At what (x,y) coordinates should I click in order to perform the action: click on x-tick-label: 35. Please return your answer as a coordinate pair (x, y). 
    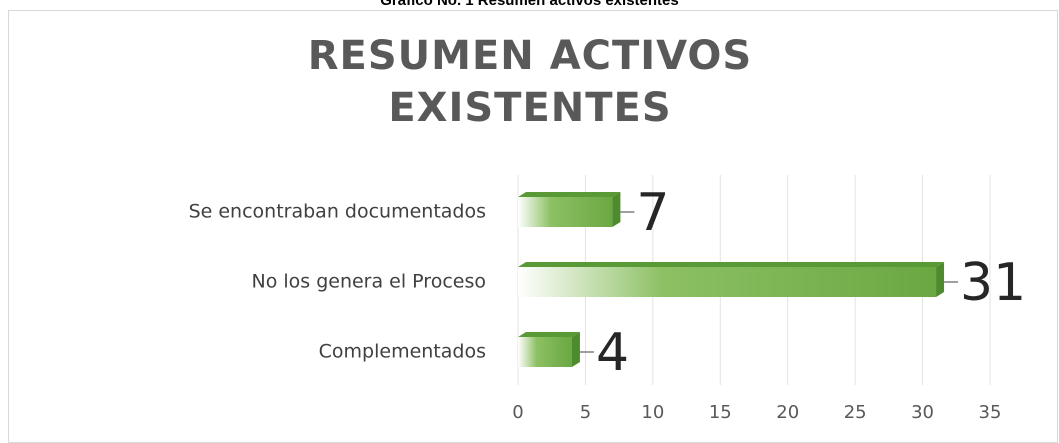
    Looking at the image, I should click on (990, 412).